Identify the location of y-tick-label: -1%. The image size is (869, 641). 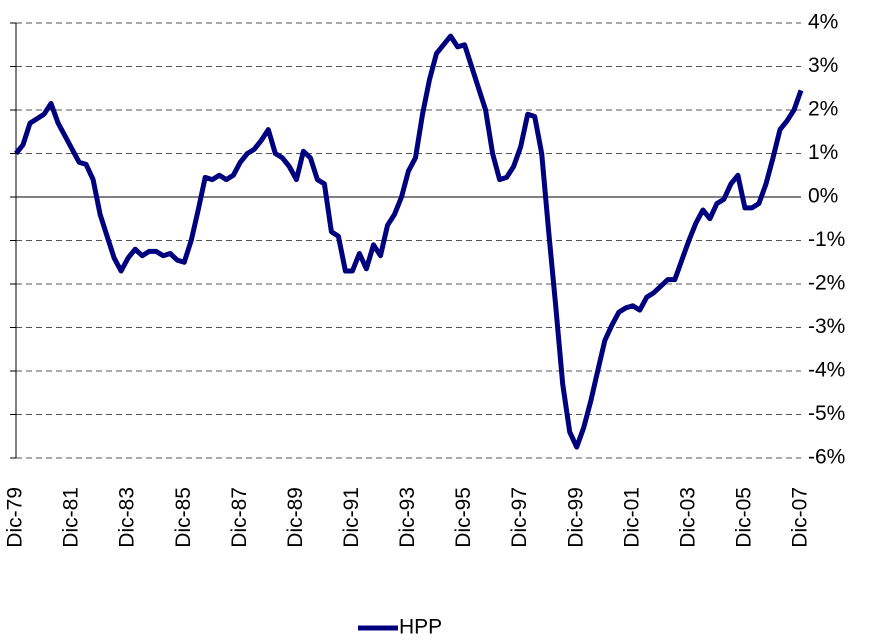
(826, 239).